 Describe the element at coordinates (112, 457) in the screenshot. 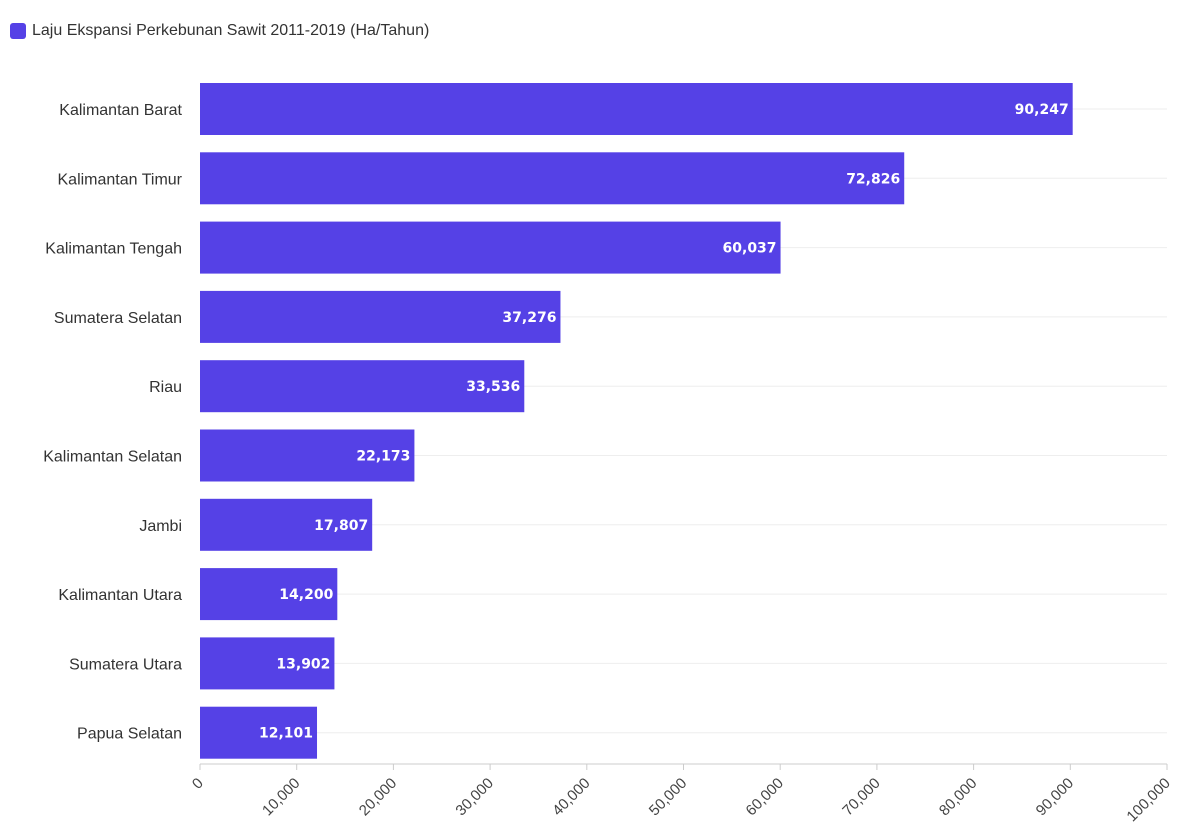

I see `category-label: Kalimantan Selatan` at that location.